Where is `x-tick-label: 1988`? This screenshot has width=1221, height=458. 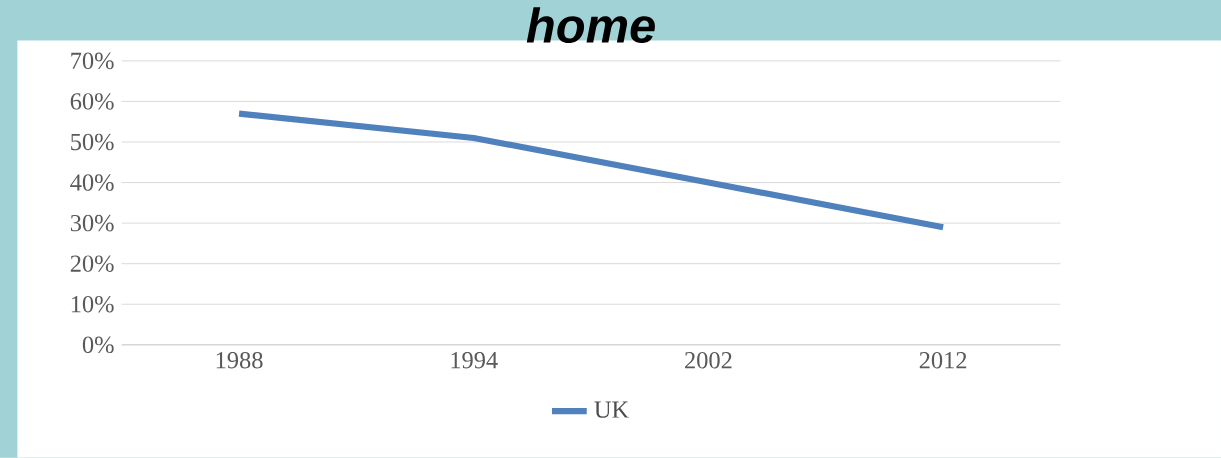 x-tick-label: 1988 is located at coordinates (239, 360).